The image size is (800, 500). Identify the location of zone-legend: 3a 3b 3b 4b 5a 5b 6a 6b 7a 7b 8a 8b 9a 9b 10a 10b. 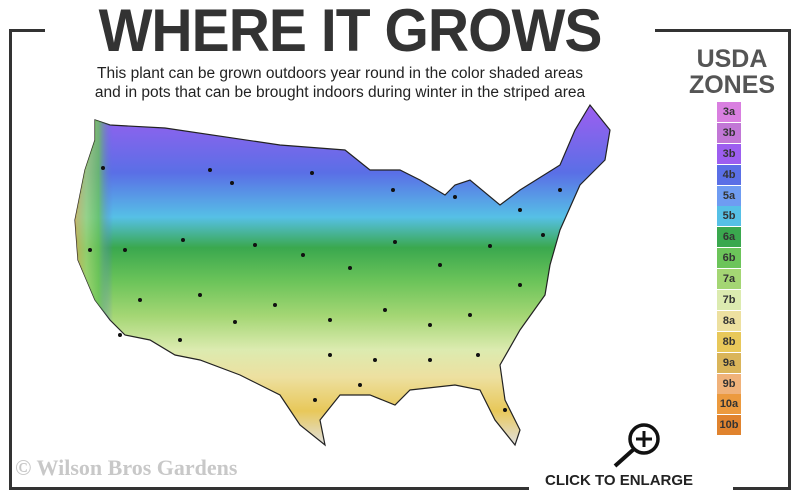
(729, 269).